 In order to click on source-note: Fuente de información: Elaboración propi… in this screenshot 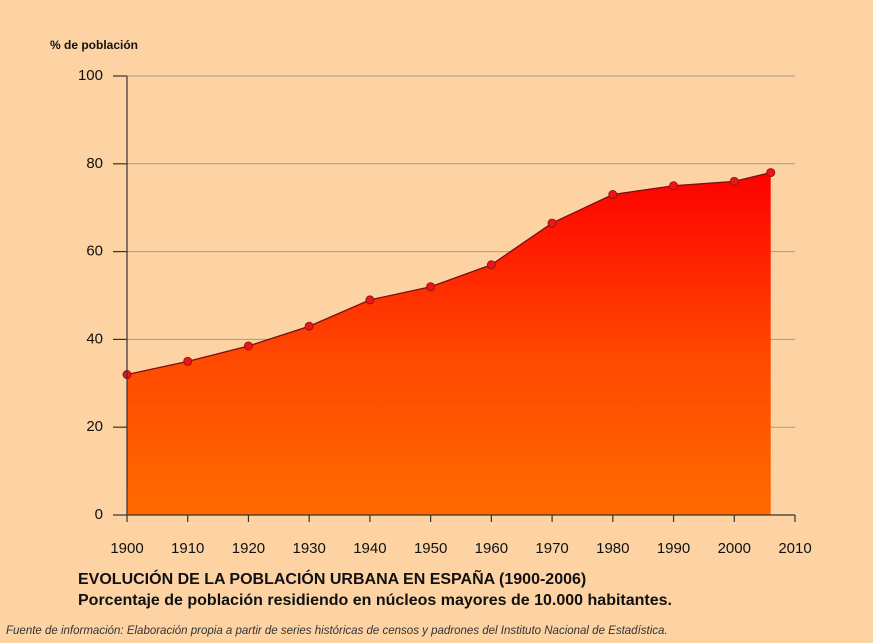, I will do `click(337, 631)`.